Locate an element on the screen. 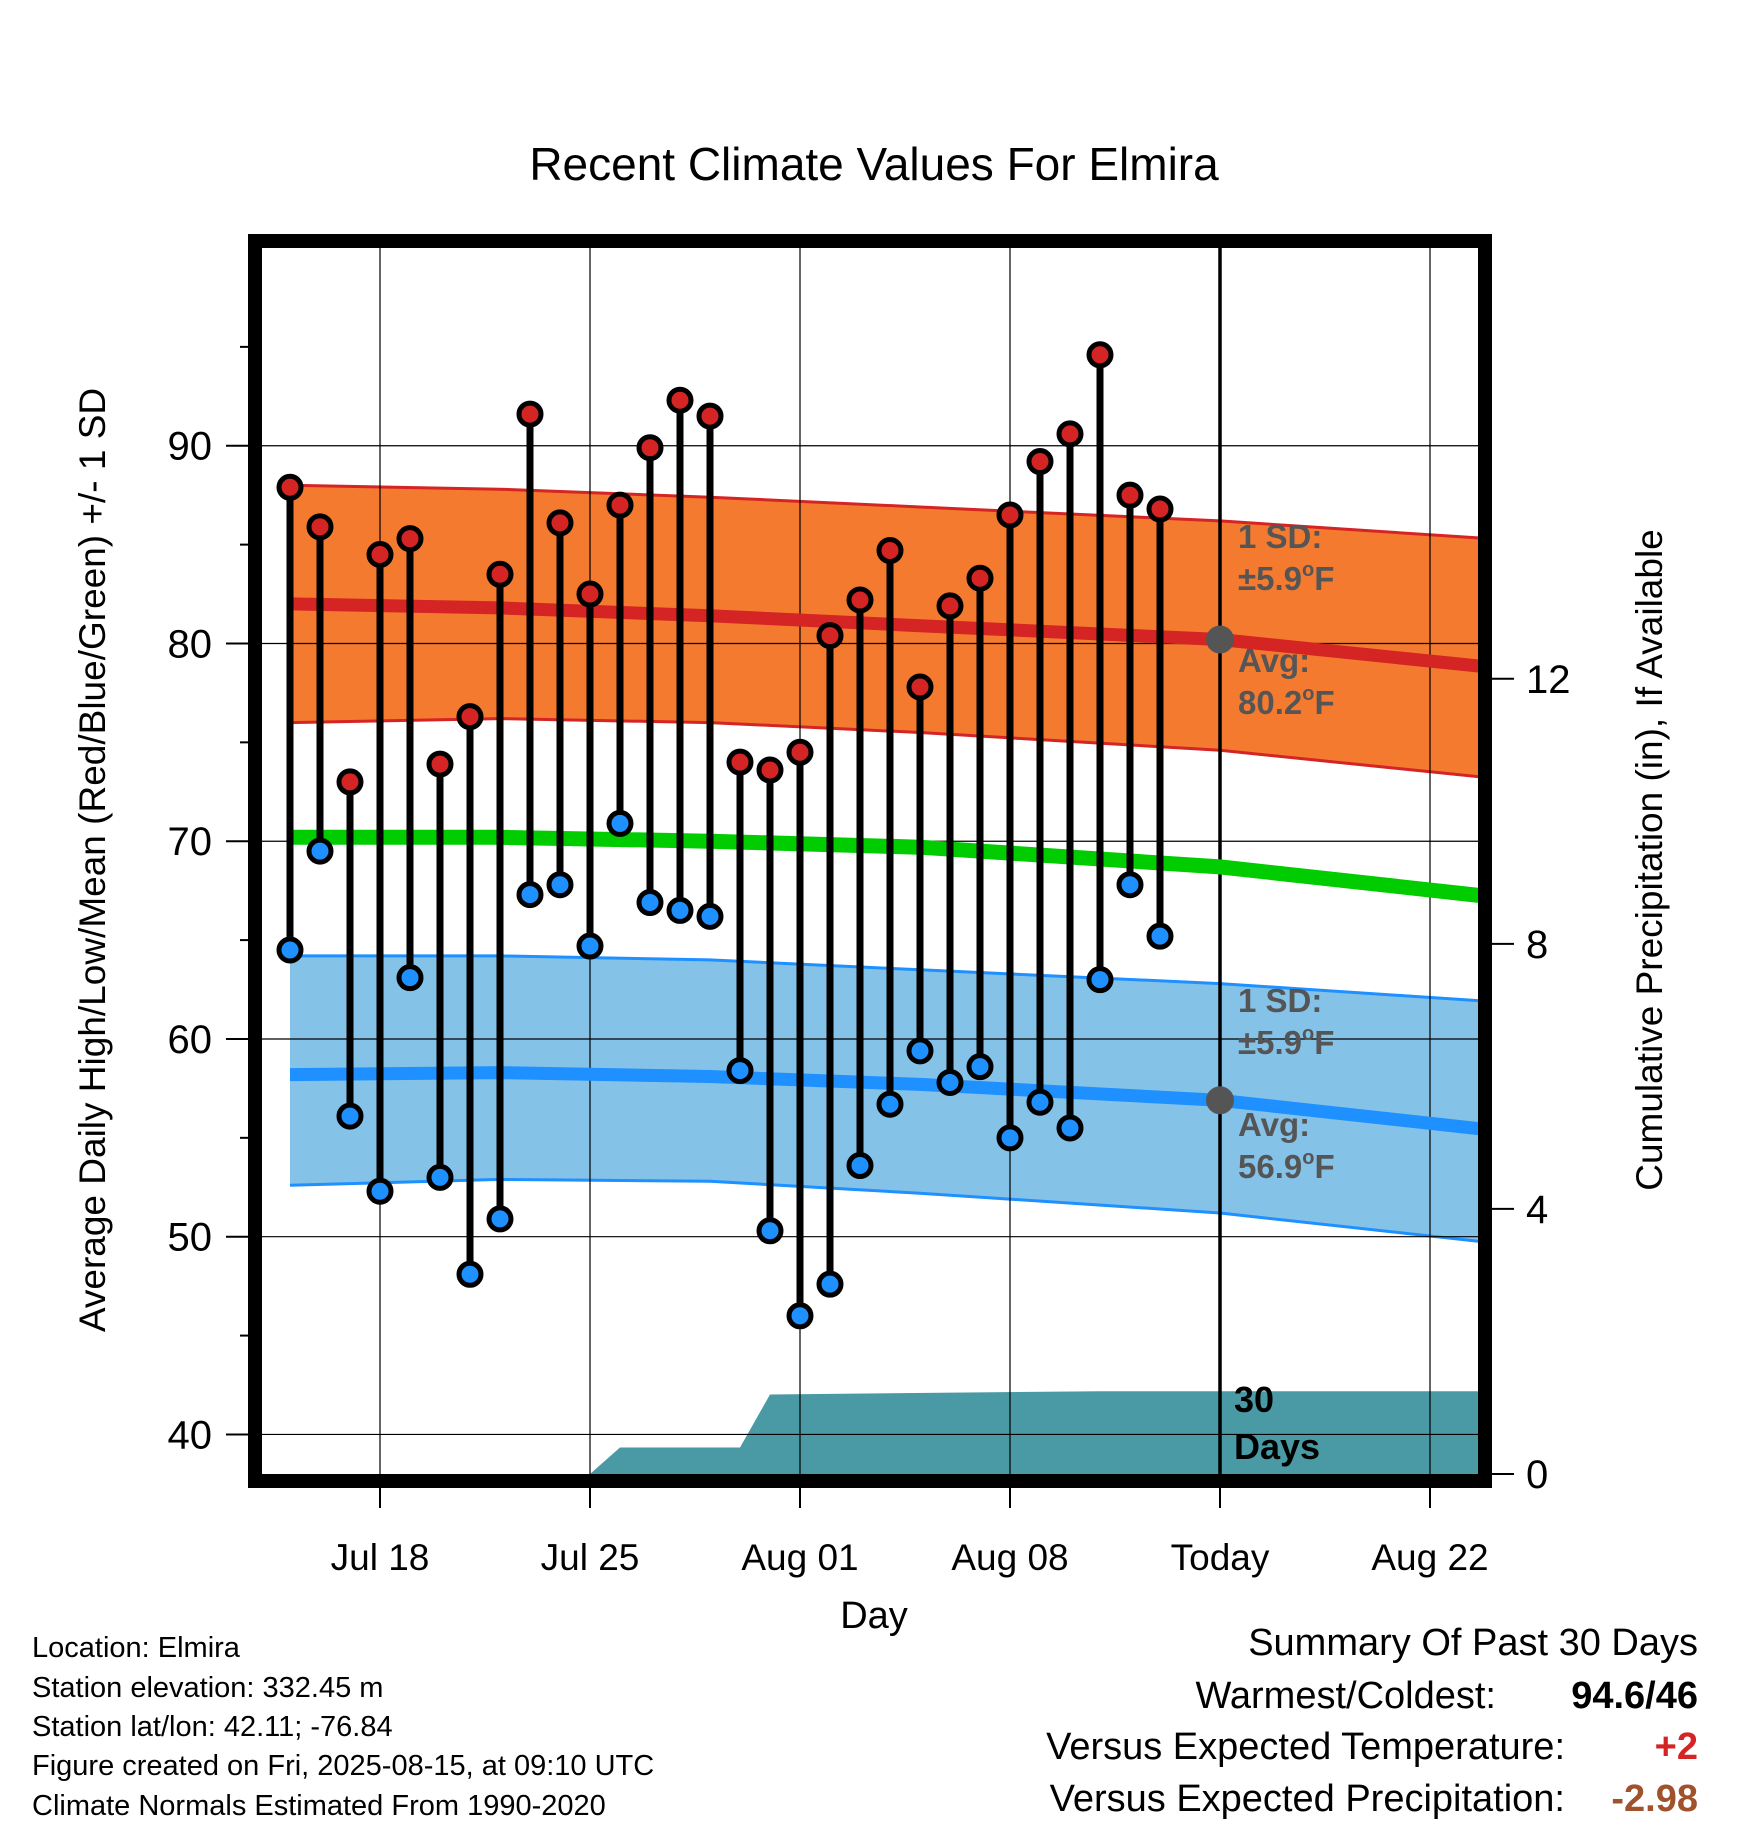 The image size is (1748, 1828). y-tick-label: 90 is located at coordinates (190, 447).